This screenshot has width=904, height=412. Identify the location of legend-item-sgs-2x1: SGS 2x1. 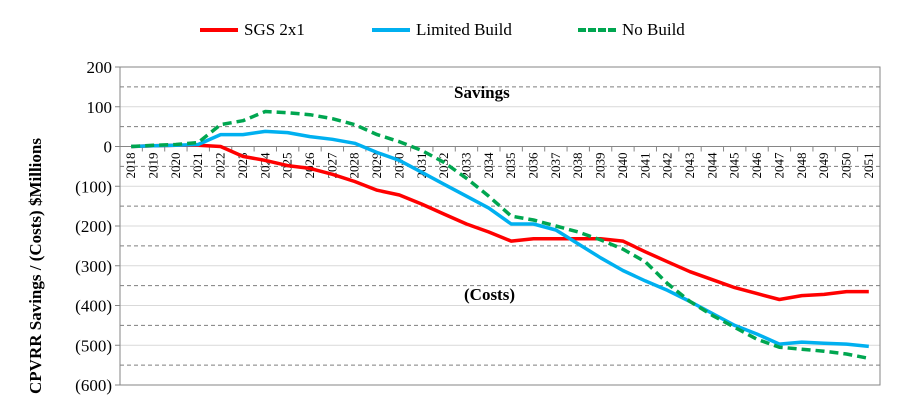
(252, 30).